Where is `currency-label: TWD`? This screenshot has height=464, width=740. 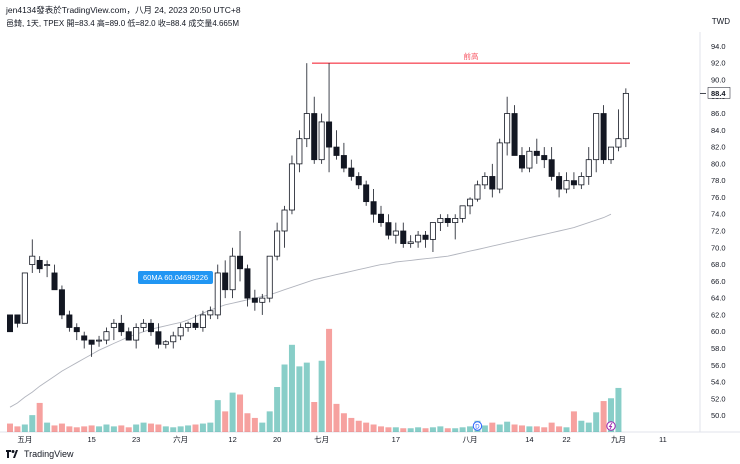 currency-label: TWD is located at coordinates (720, 21).